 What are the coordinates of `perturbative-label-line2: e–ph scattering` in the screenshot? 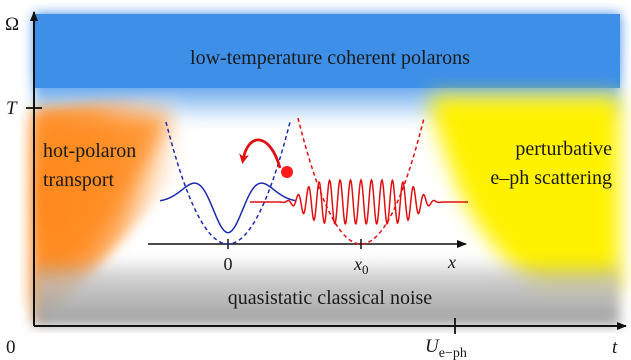 It's located at (551, 178).